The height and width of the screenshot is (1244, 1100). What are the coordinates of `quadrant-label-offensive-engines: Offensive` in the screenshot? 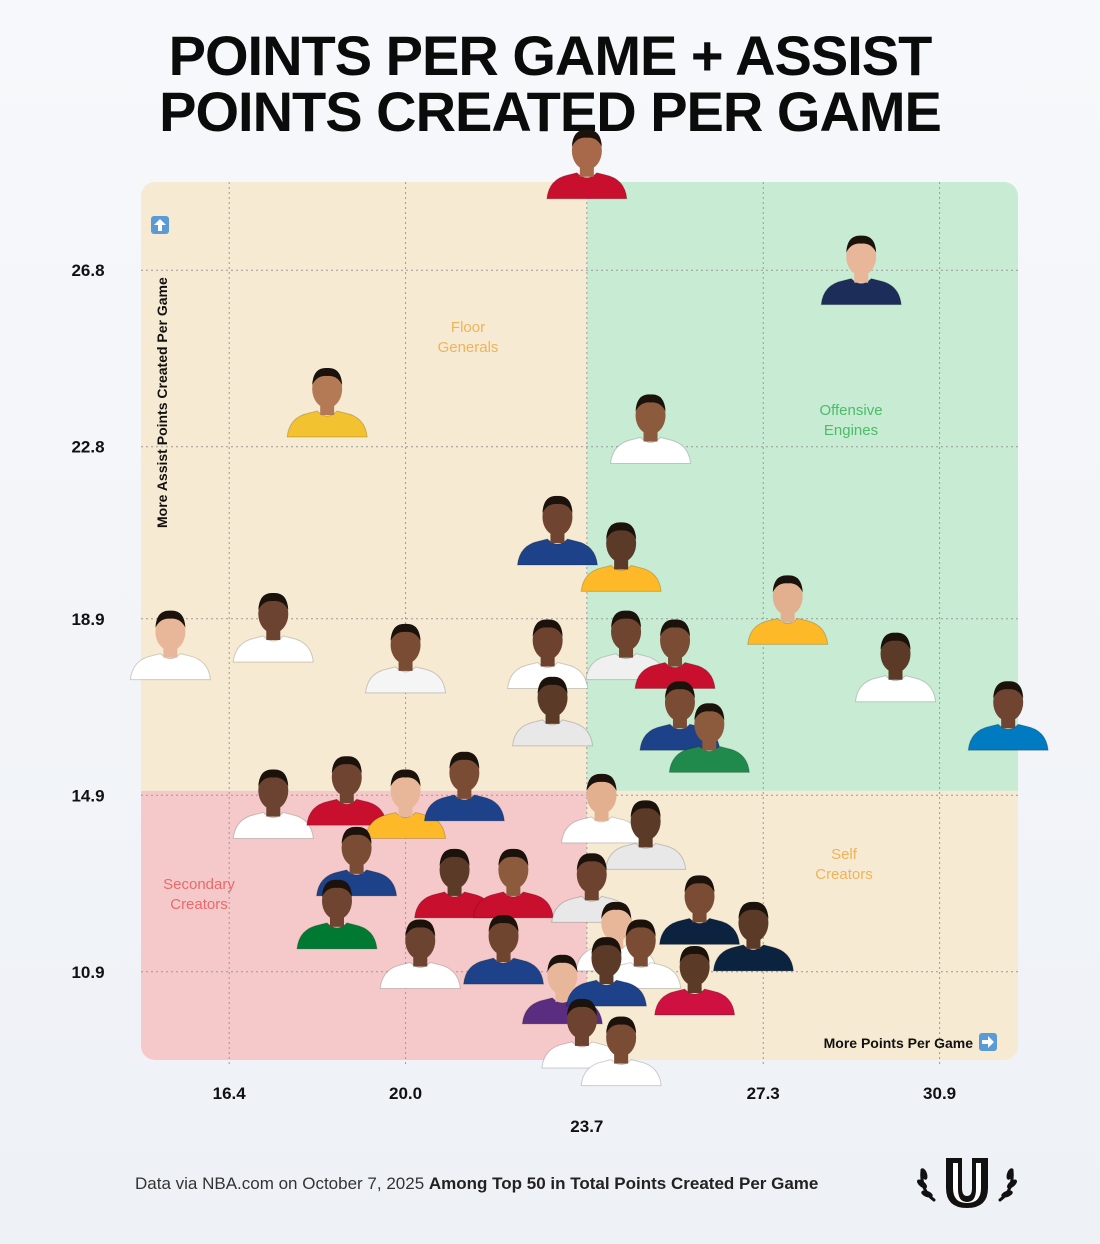 It's located at (850, 410).